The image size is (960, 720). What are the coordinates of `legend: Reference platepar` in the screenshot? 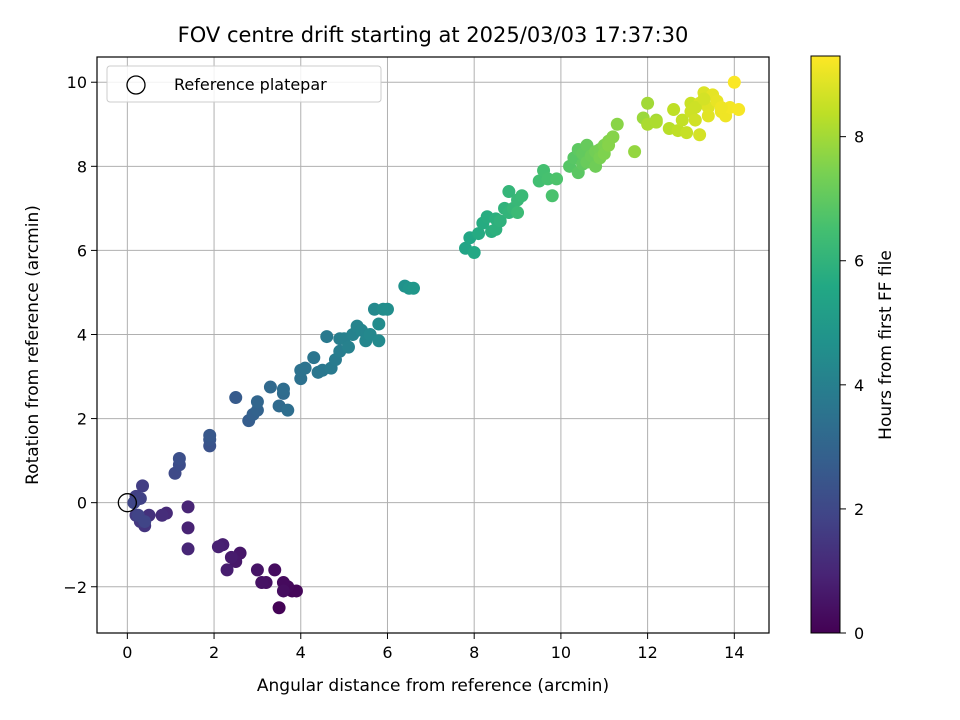 It's located at (244, 84).